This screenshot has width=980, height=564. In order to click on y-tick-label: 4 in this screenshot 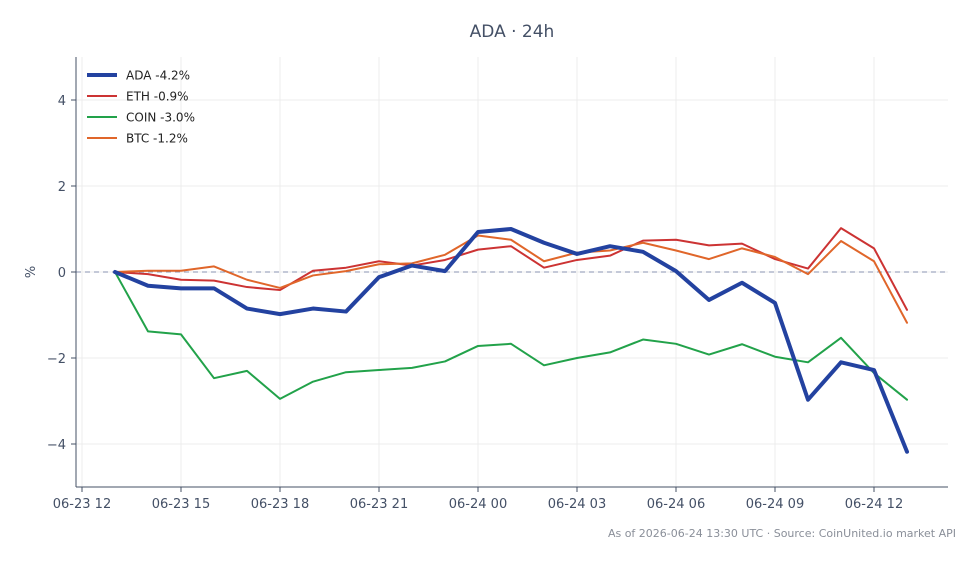, I will do `click(62, 101)`.